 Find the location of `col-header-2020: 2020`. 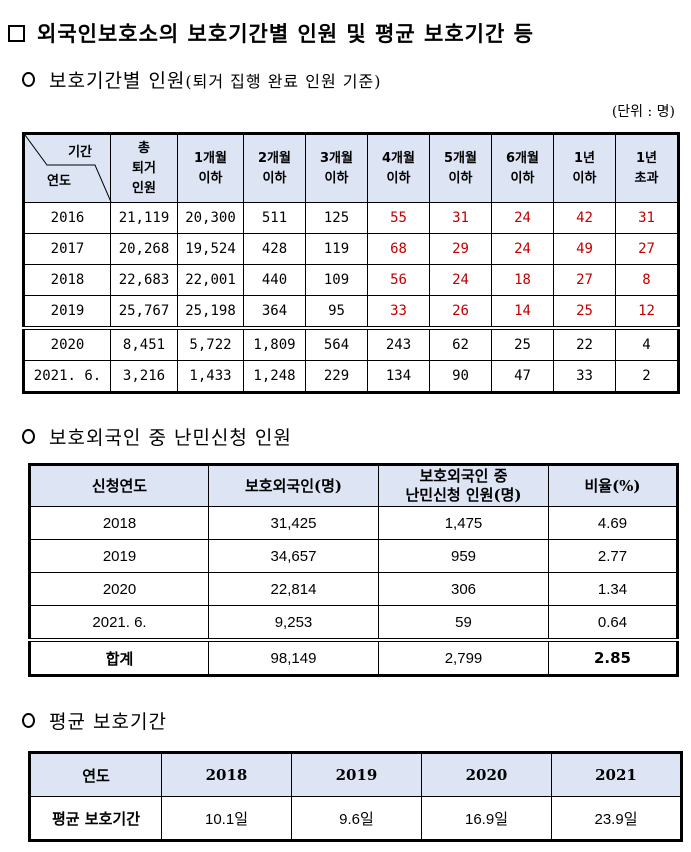

col-header-2020: 2020 is located at coordinates (486, 774).